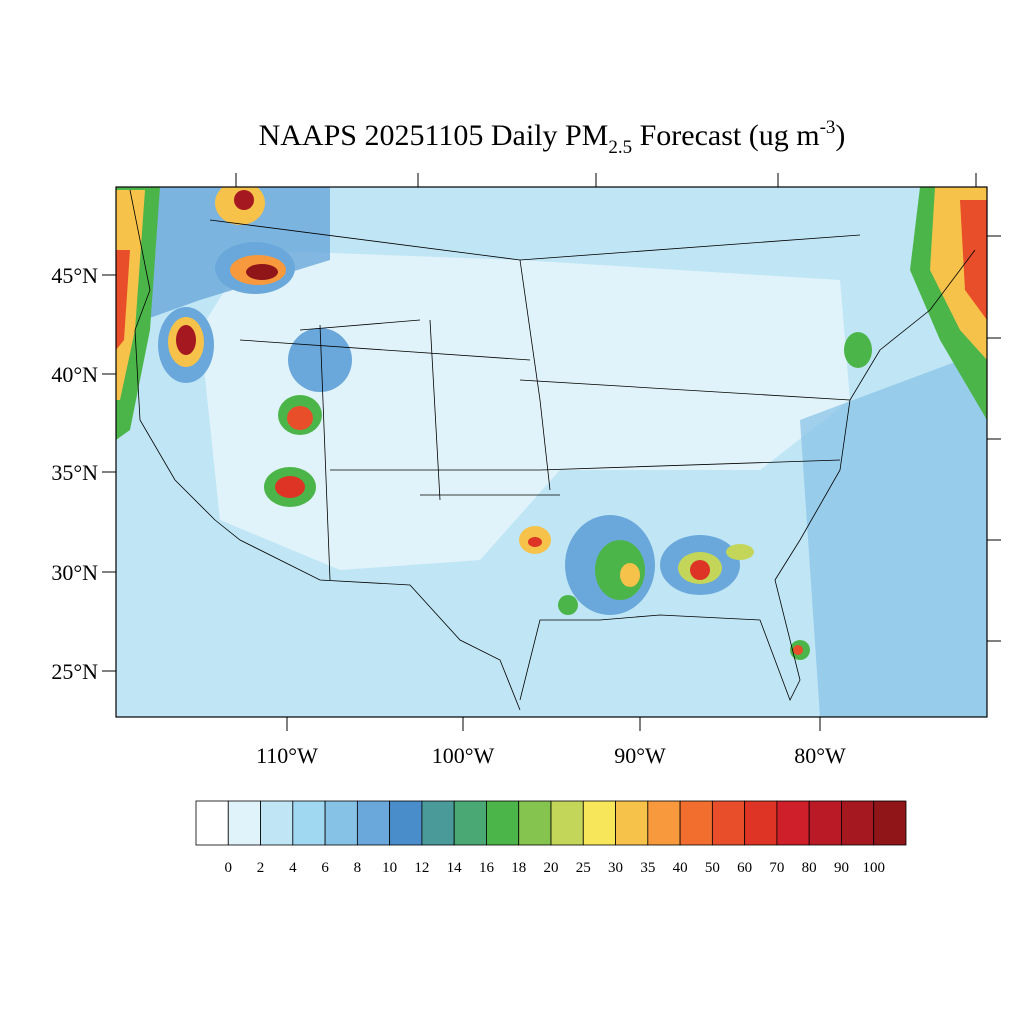  Describe the element at coordinates (455, 868) in the screenshot. I see `colorbar-label: 14` at that location.